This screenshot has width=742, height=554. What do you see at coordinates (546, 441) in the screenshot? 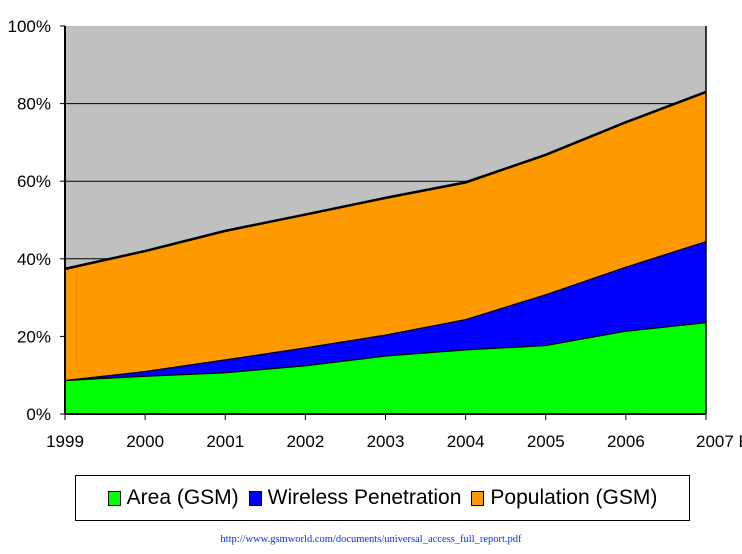
I see `x-tick-label: 2005` at bounding box center [546, 441].